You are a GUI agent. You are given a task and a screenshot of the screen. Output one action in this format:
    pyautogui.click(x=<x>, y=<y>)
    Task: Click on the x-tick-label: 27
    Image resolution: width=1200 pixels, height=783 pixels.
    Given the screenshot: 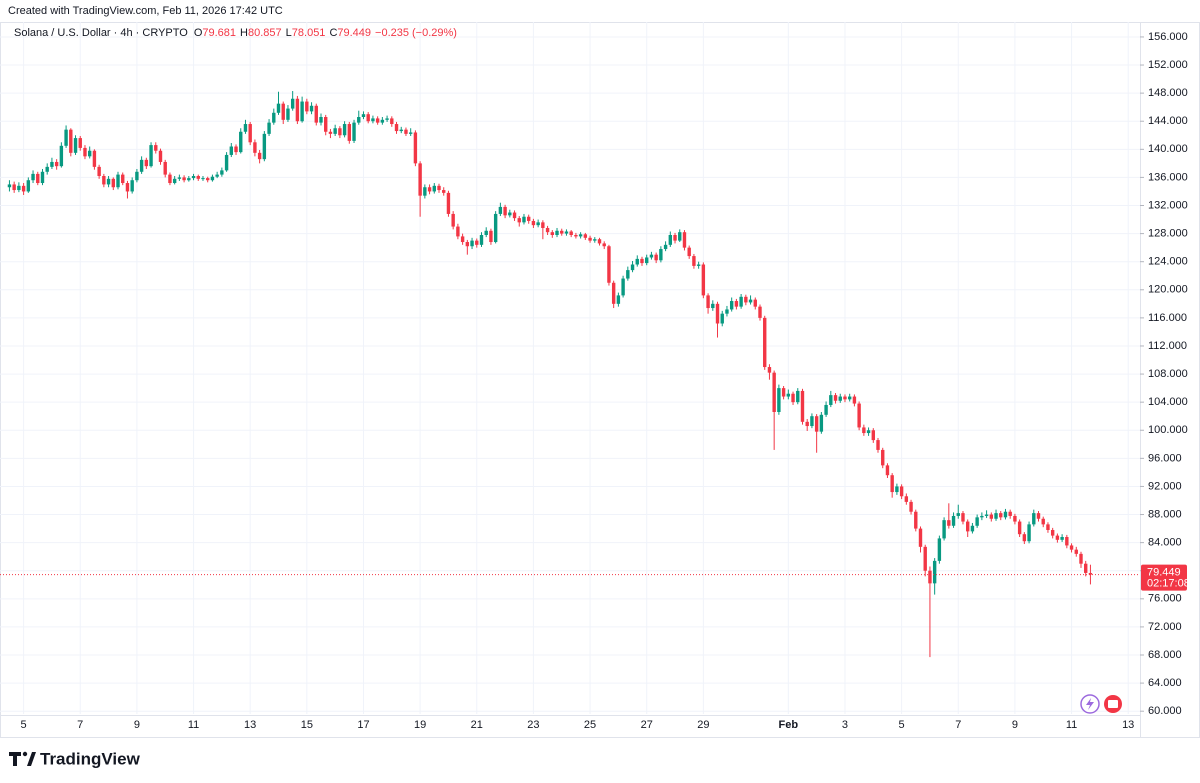 What is the action you would take?
    pyautogui.click(x=647, y=725)
    